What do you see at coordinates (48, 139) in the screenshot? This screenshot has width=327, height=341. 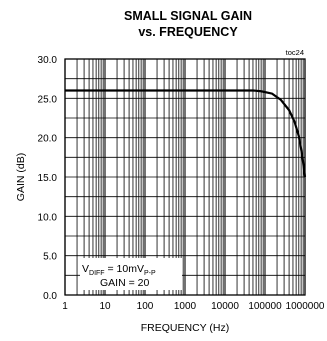 I see `y-tick-label: 20.0` at bounding box center [48, 139].